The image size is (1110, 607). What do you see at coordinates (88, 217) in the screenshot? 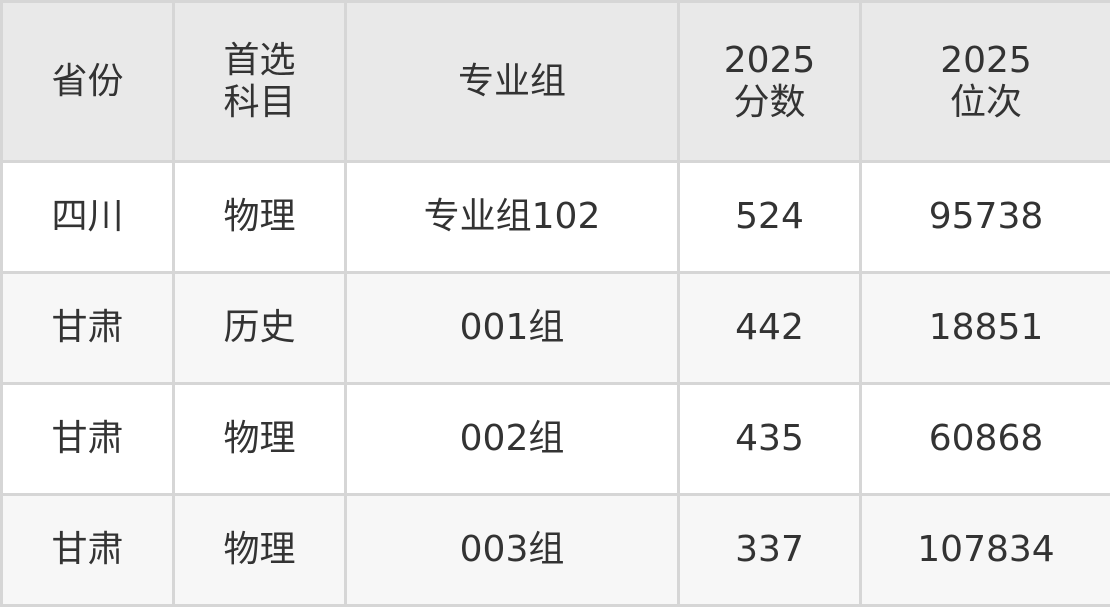
I see `cell-province: 四川` at bounding box center [88, 217].